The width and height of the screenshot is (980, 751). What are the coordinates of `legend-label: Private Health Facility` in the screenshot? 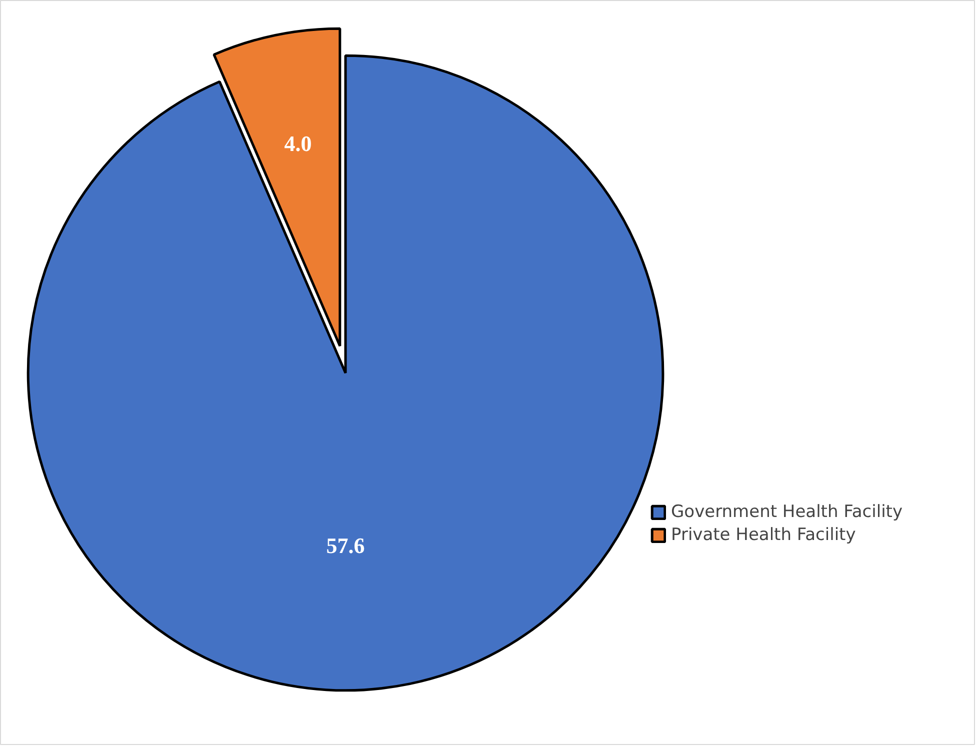 It's located at (763, 535).